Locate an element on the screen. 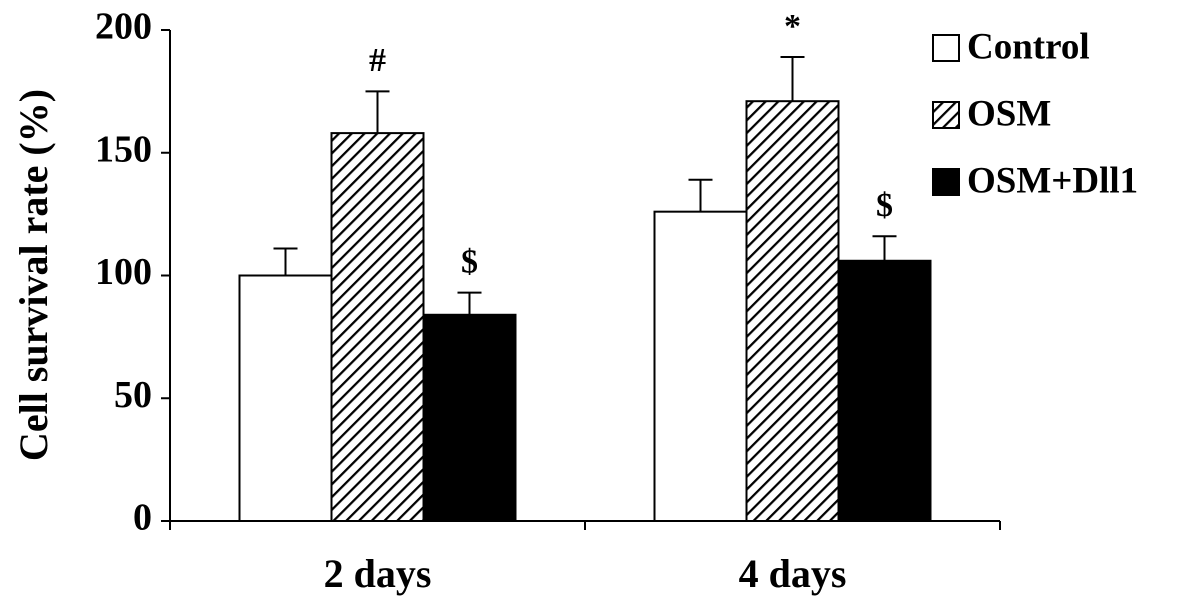 This screenshot has width=1181, height=616. y-tick-label: 100 is located at coordinates (123, 272).